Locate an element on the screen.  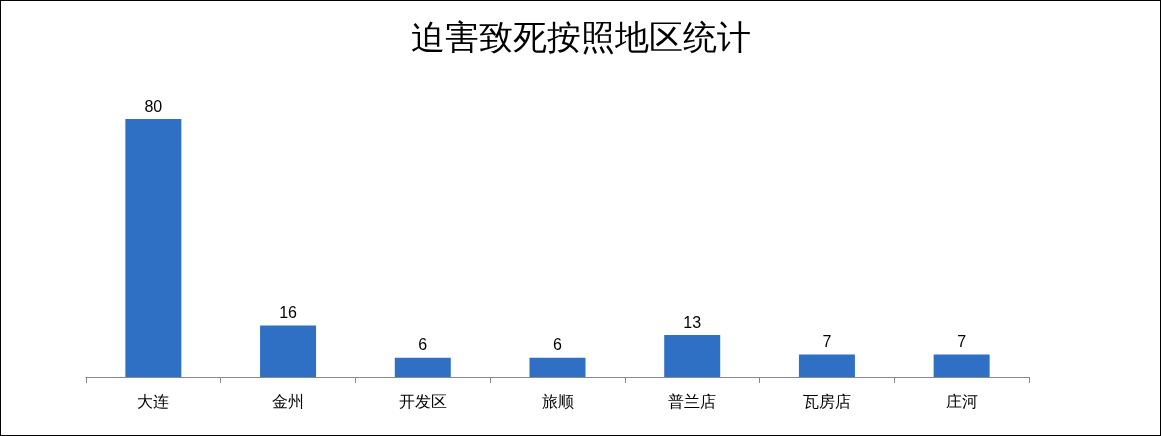
x-tick-label: 普兰店 is located at coordinates (692, 401).